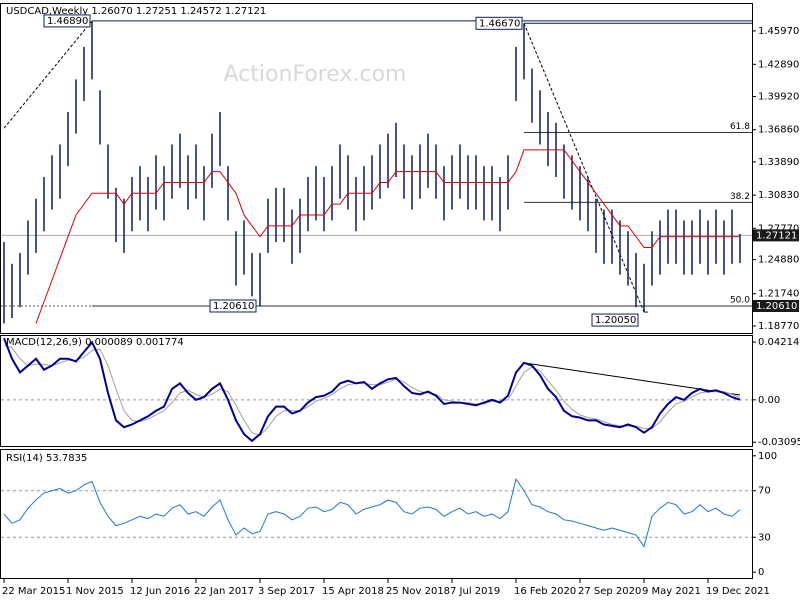 The width and height of the screenshot is (800, 600). What do you see at coordinates (764, 537) in the screenshot?
I see `y-tick-label: 30` at bounding box center [764, 537].